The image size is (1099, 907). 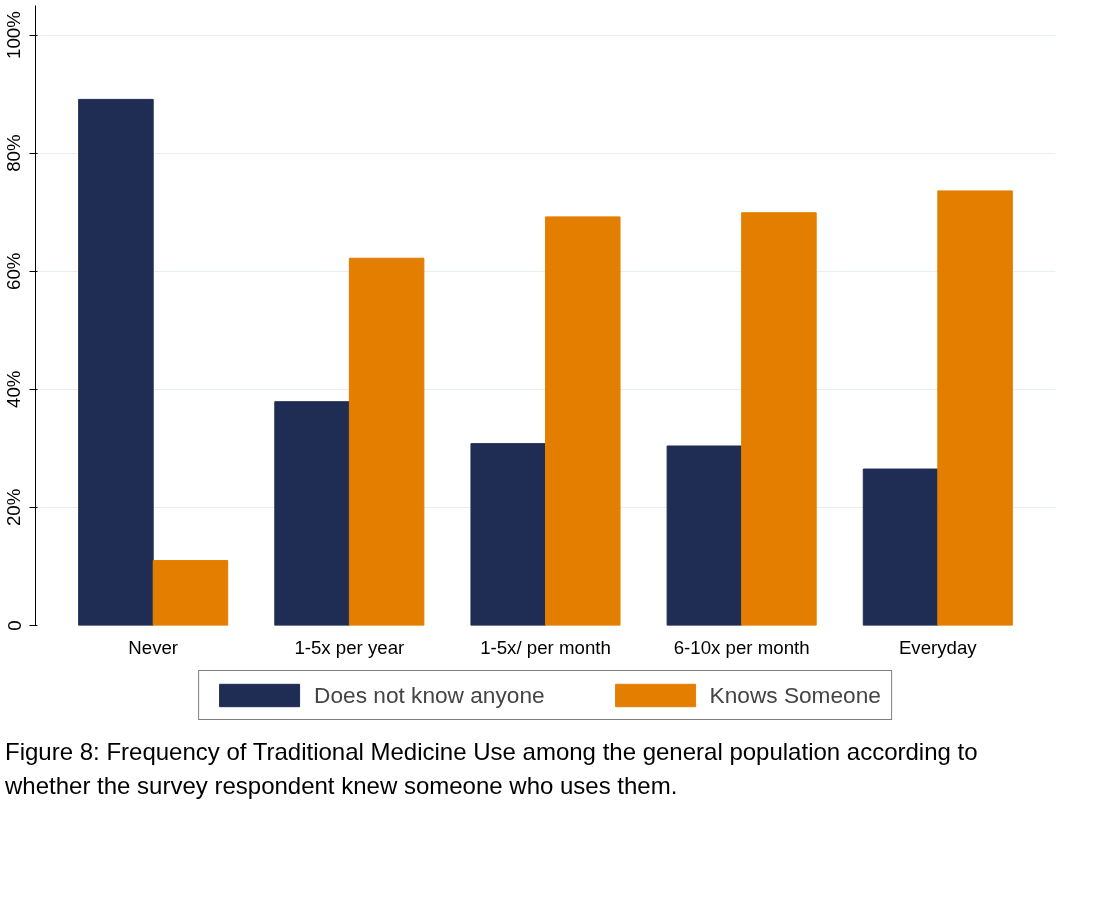 What do you see at coordinates (545, 647) in the screenshot?
I see `x-tick-label: 1-5x/ per month` at bounding box center [545, 647].